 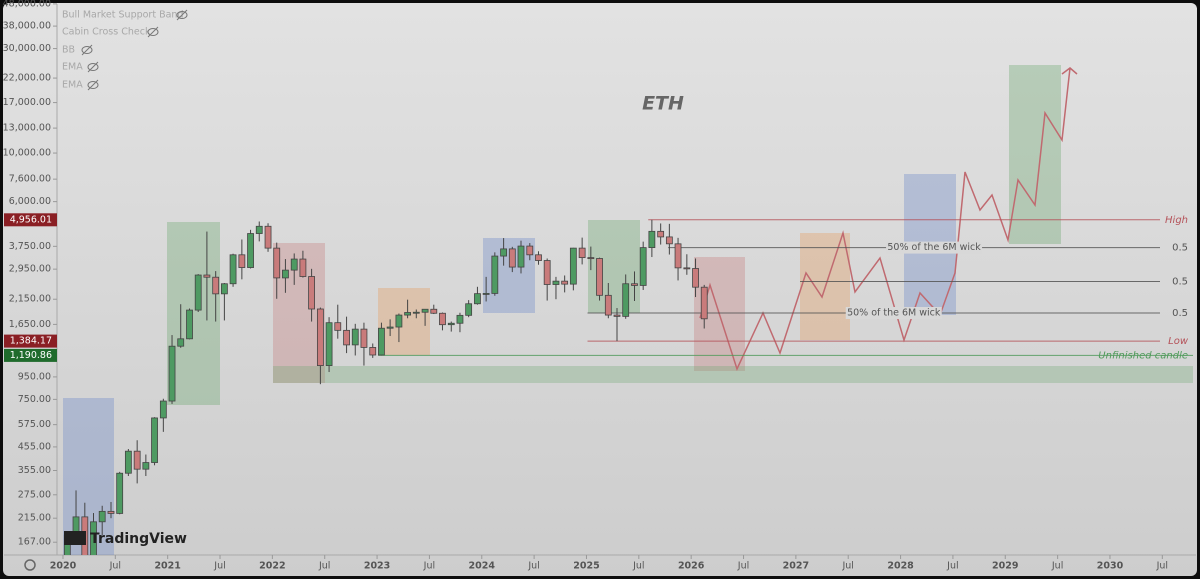 I want to click on y-tick-label: 167.00, so click(x=34, y=542).